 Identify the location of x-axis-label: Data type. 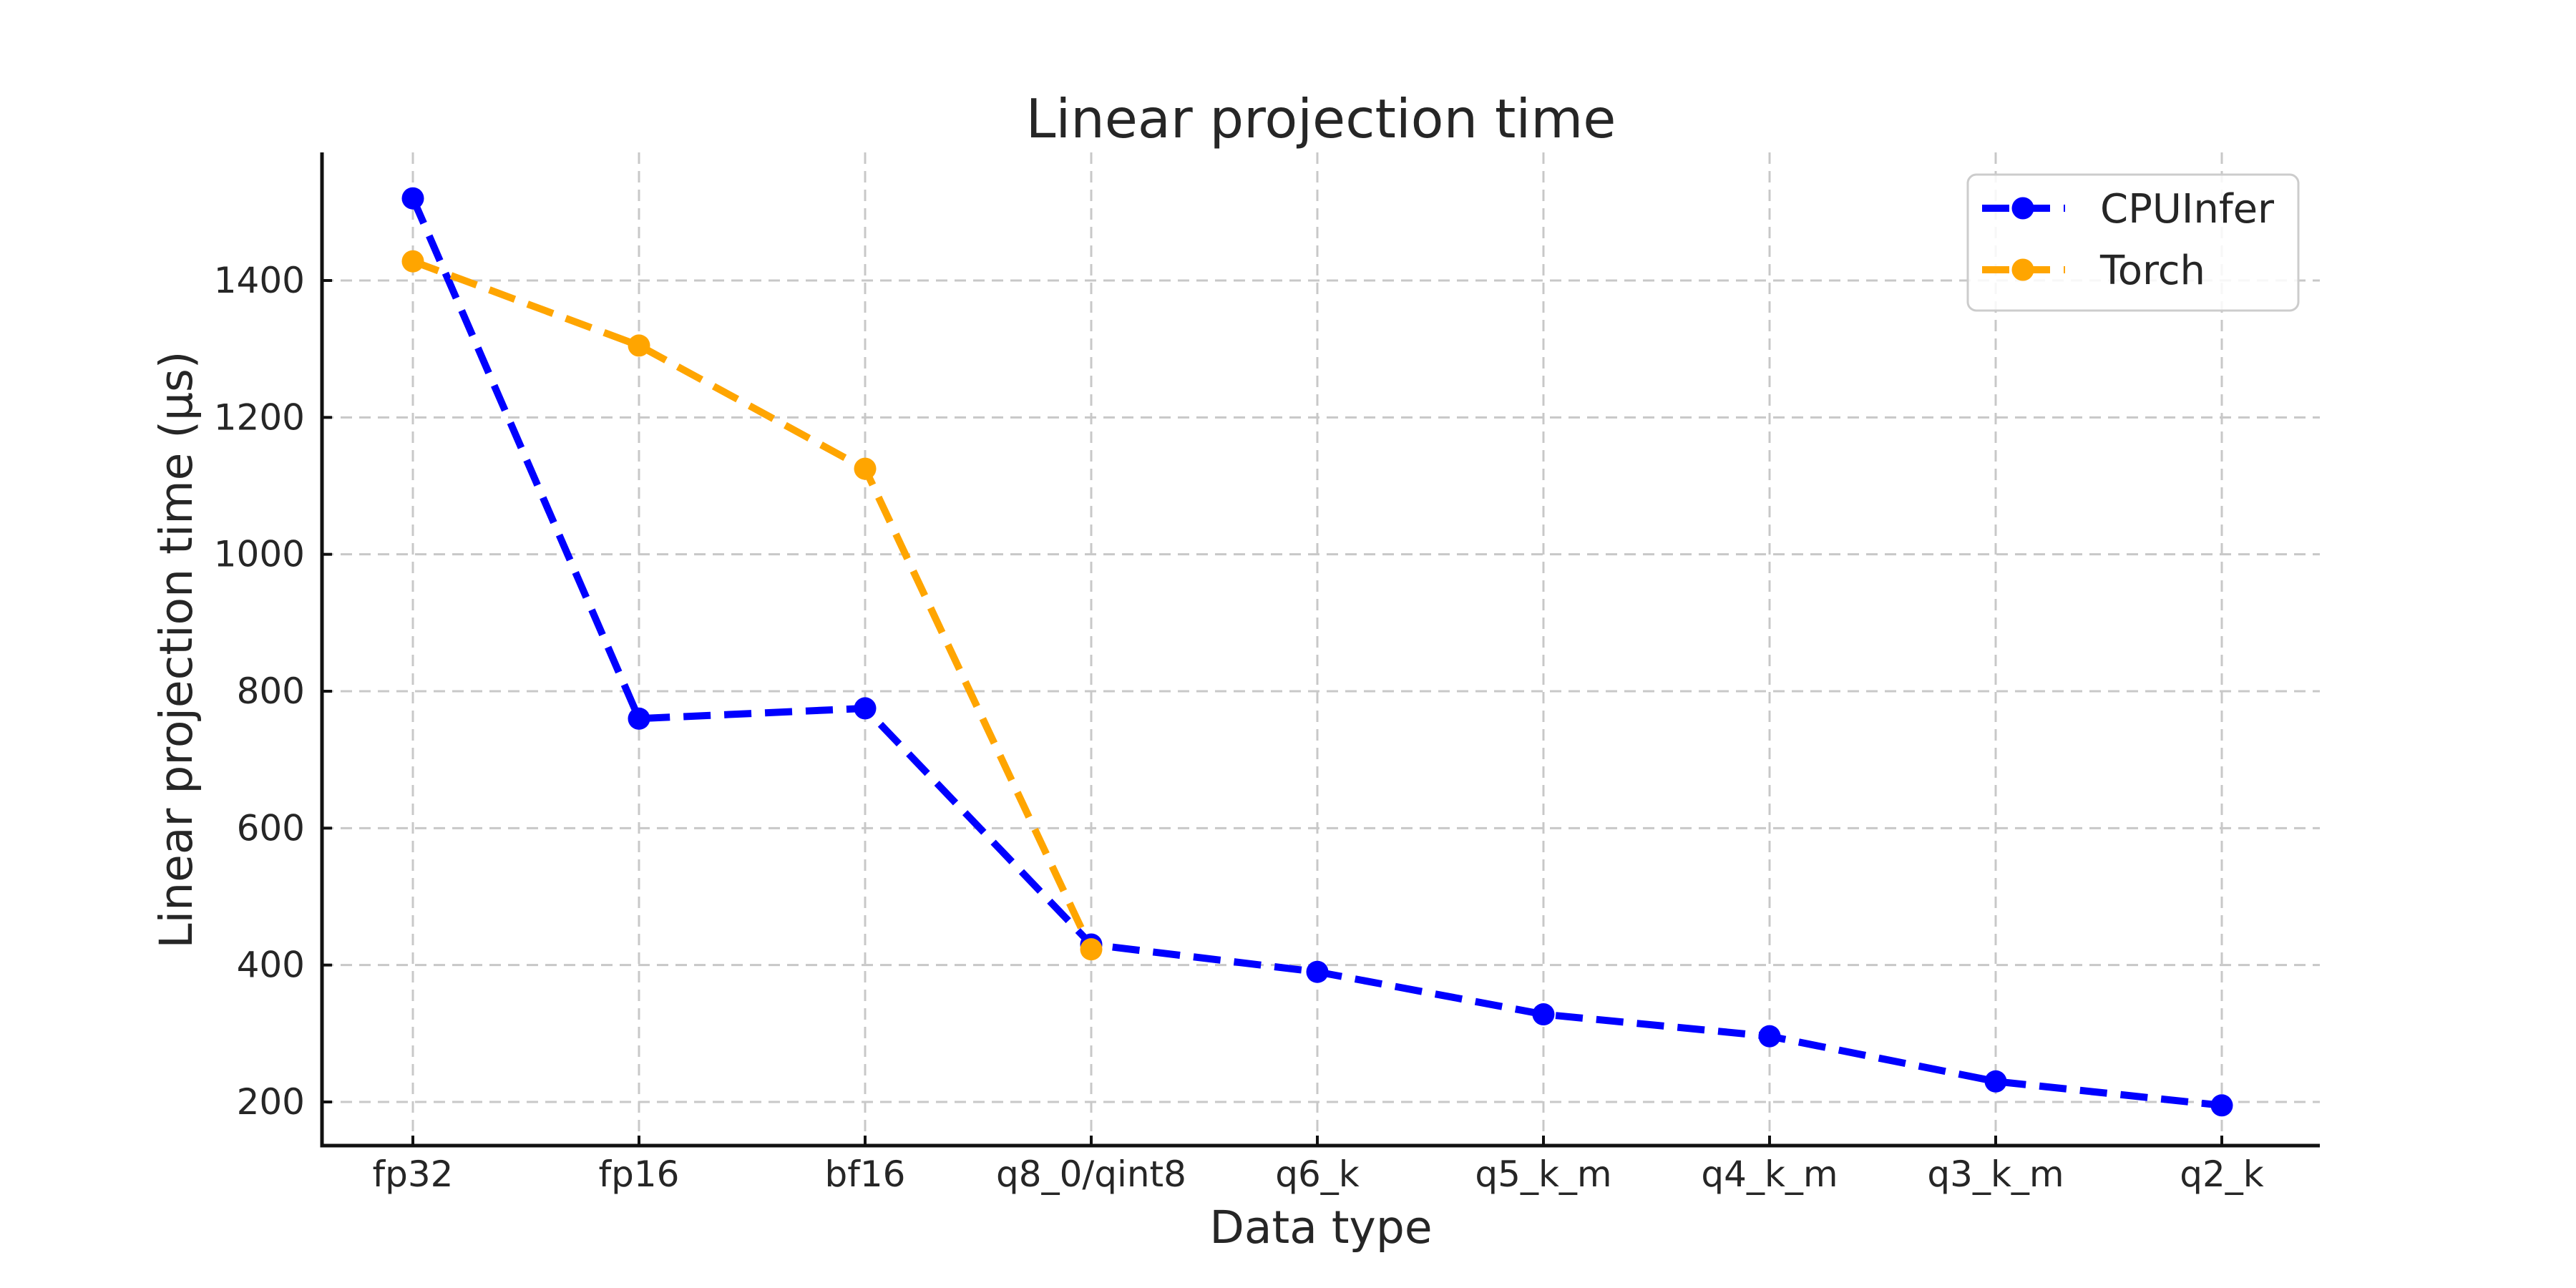
(1320, 1227).